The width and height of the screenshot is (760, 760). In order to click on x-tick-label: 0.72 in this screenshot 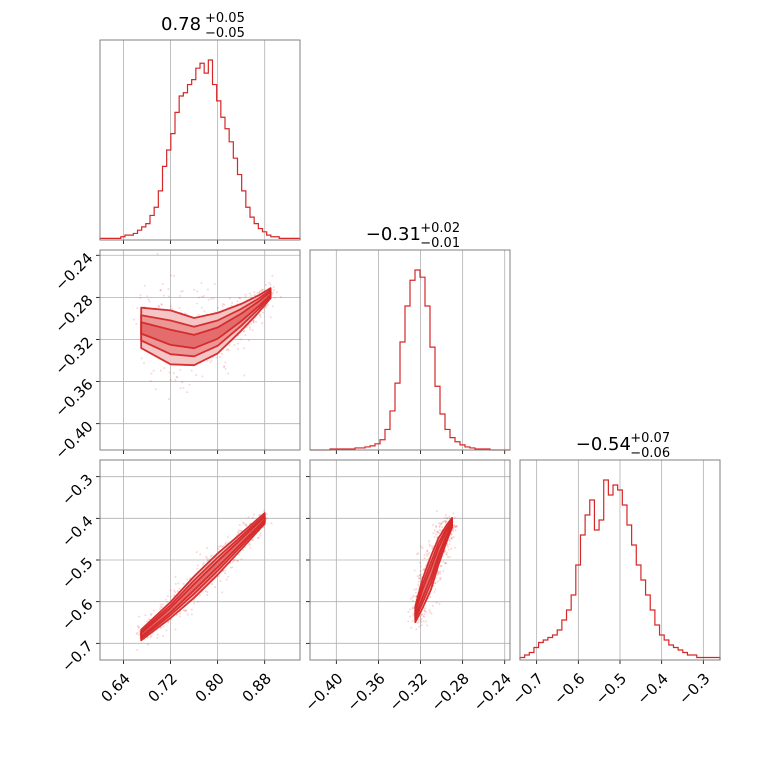, I will do `click(162, 688)`.